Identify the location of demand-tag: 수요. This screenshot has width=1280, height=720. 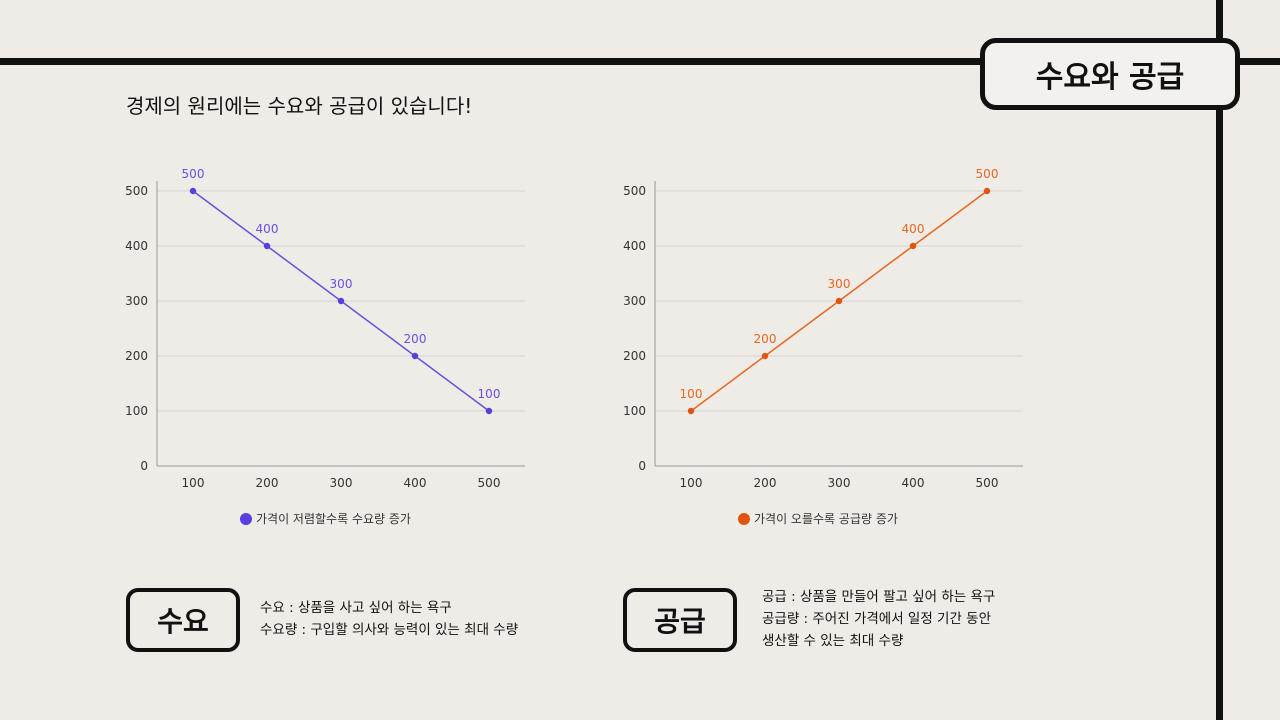
(183, 620).